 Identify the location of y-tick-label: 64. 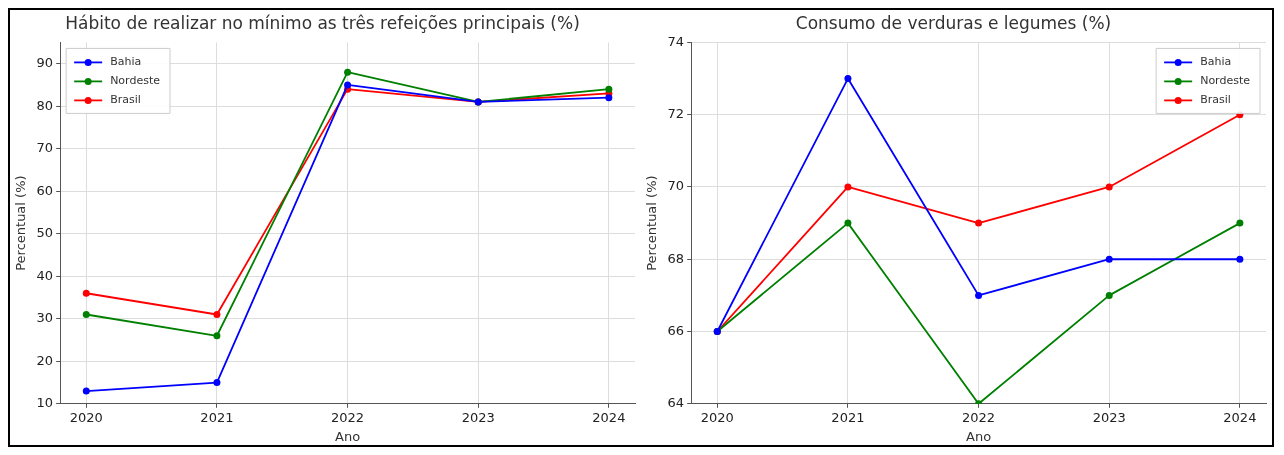
(676, 403).